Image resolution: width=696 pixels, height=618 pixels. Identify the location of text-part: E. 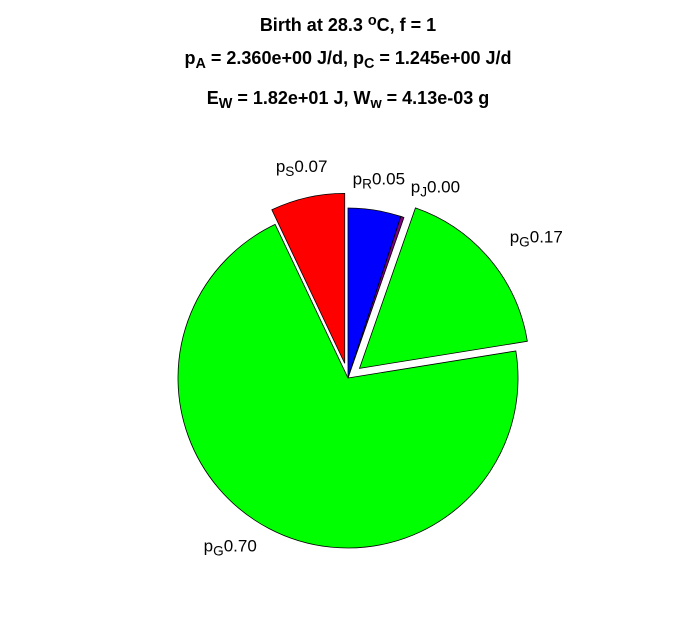
(213, 98).